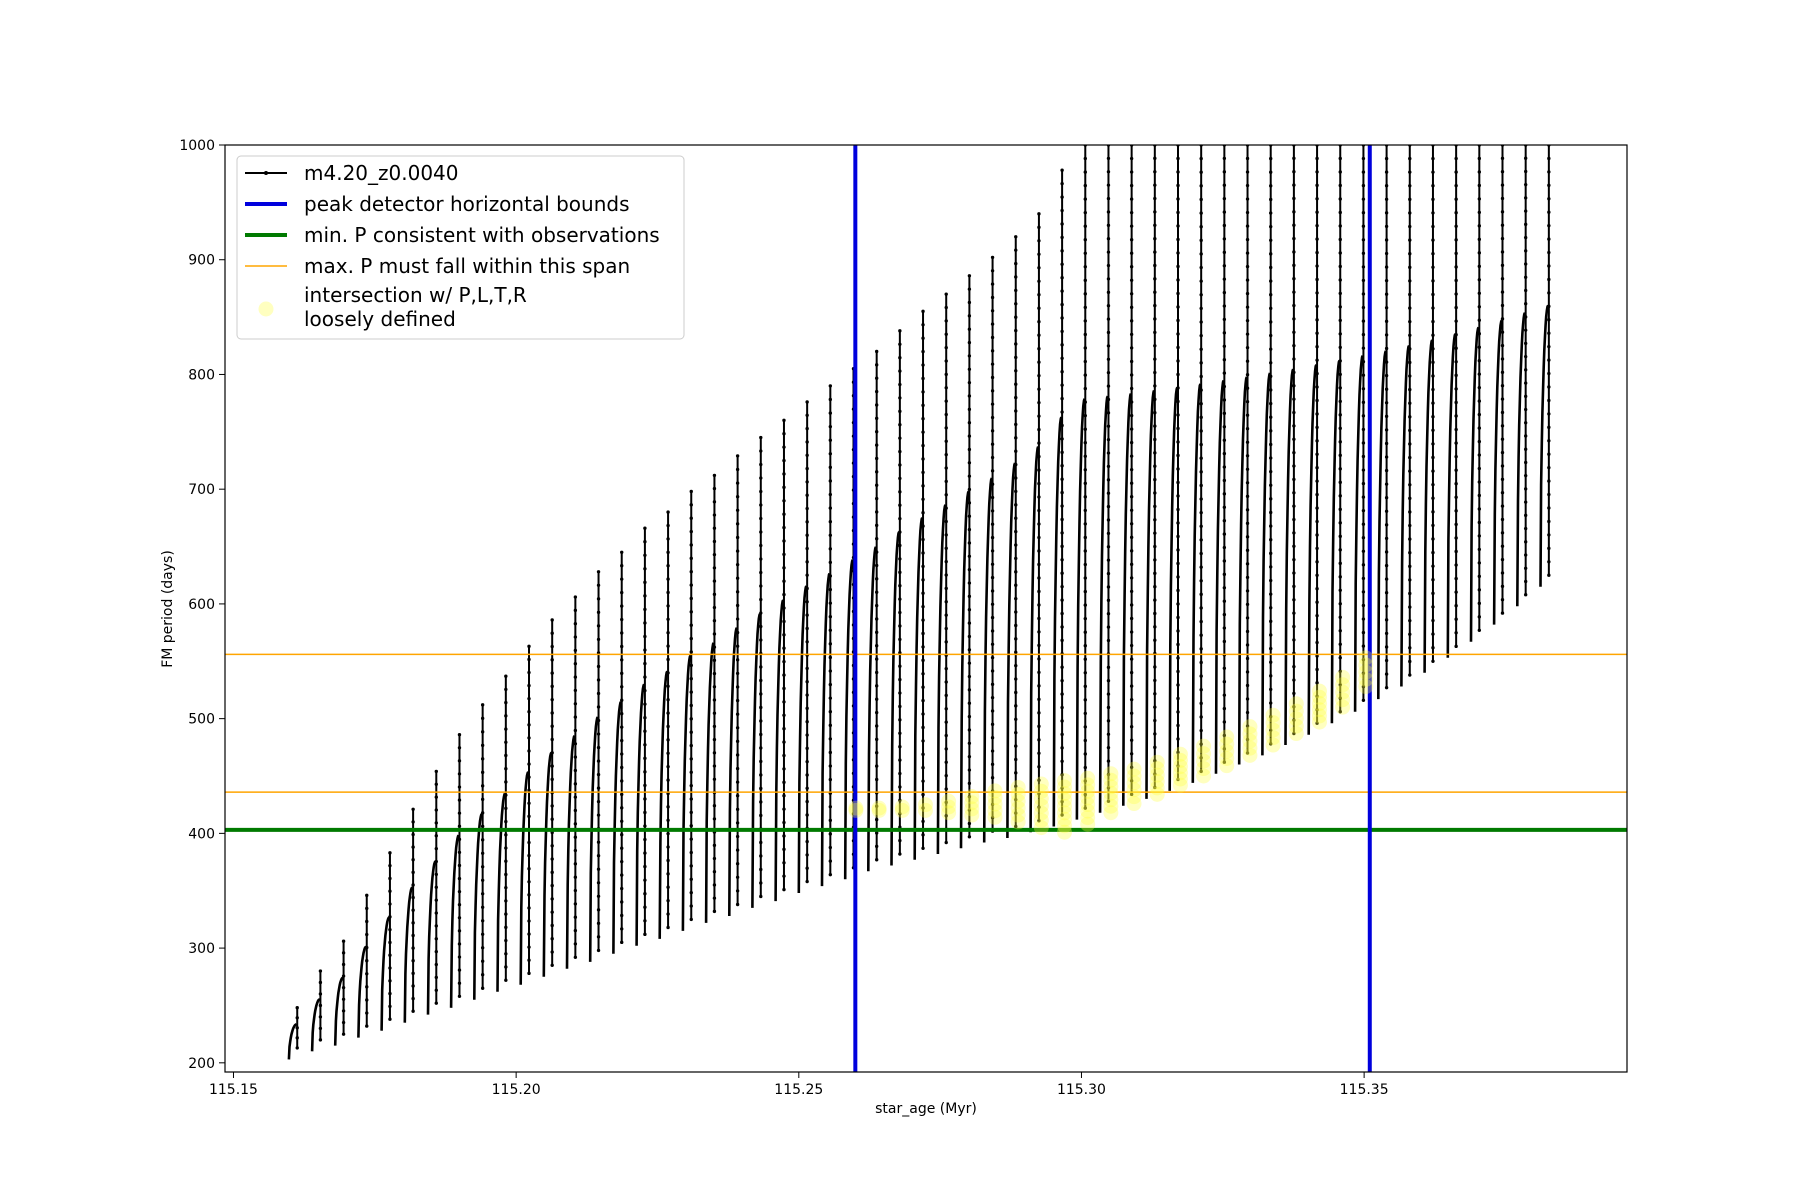  What do you see at coordinates (710, 698) in the screenshot?
I see `track-cycle` at bounding box center [710, 698].